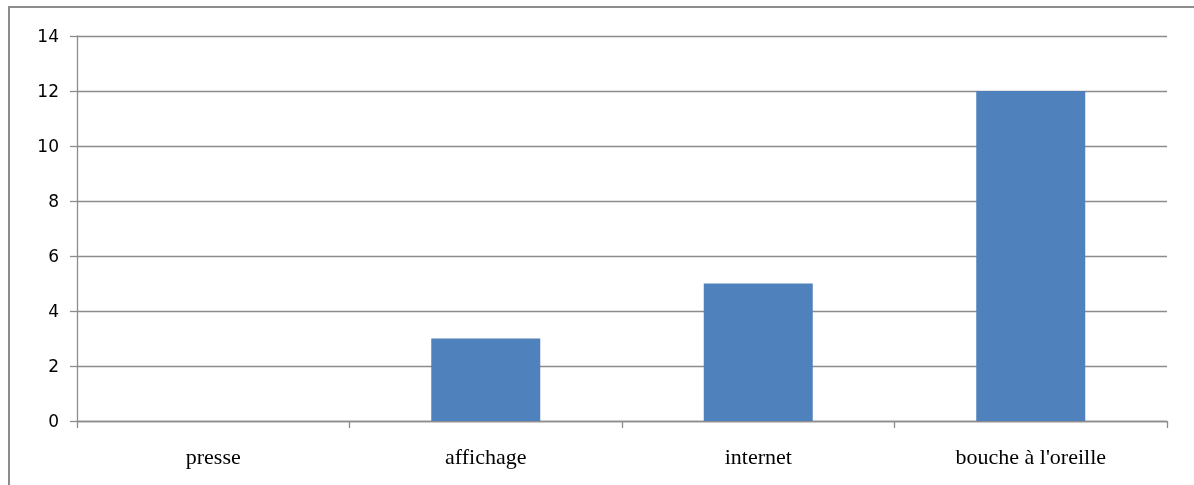 This screenshot has width=1194, height=485. Describe the element at coordinates (53, 256) in the screenshot. I see `y-tick-label: 6` at that location.